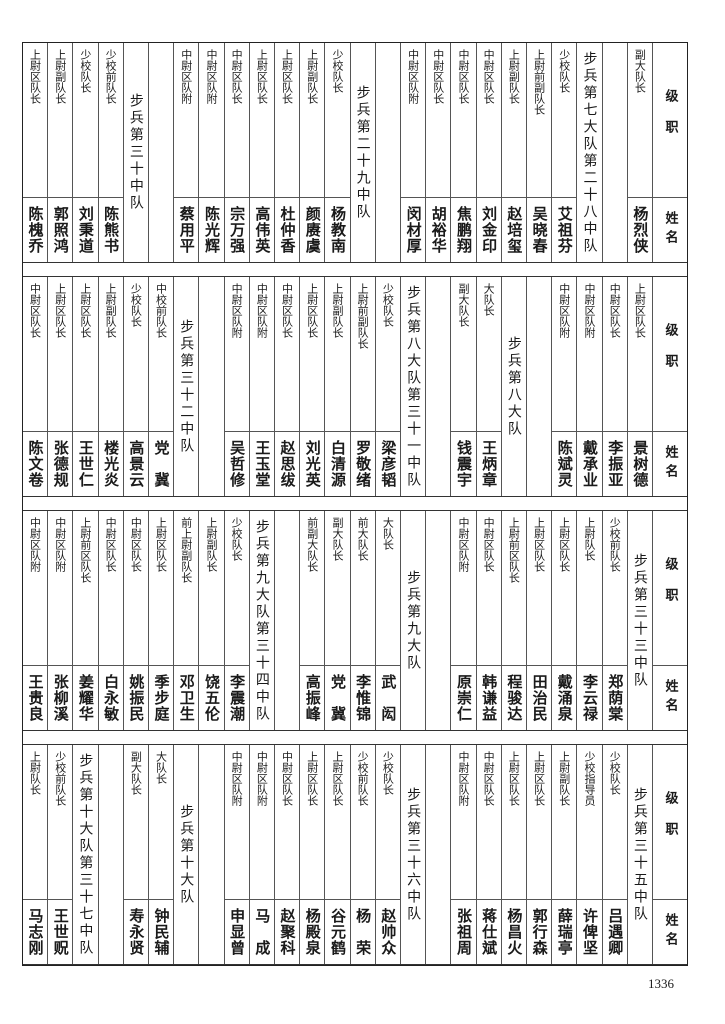  I want to click on person-column: 少校队长 刘秉道, so click(85, 152).